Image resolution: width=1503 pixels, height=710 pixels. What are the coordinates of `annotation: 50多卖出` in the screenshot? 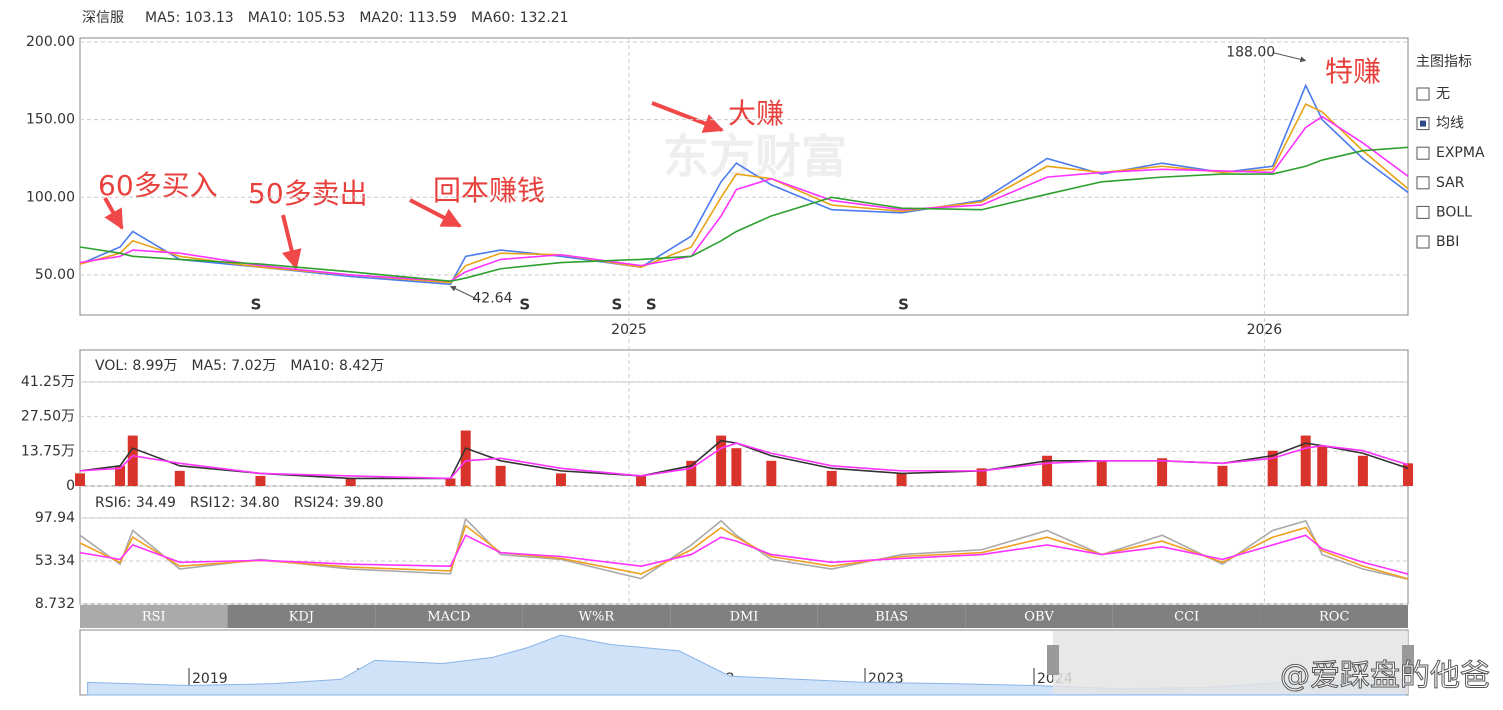 It's located at (308, 193).